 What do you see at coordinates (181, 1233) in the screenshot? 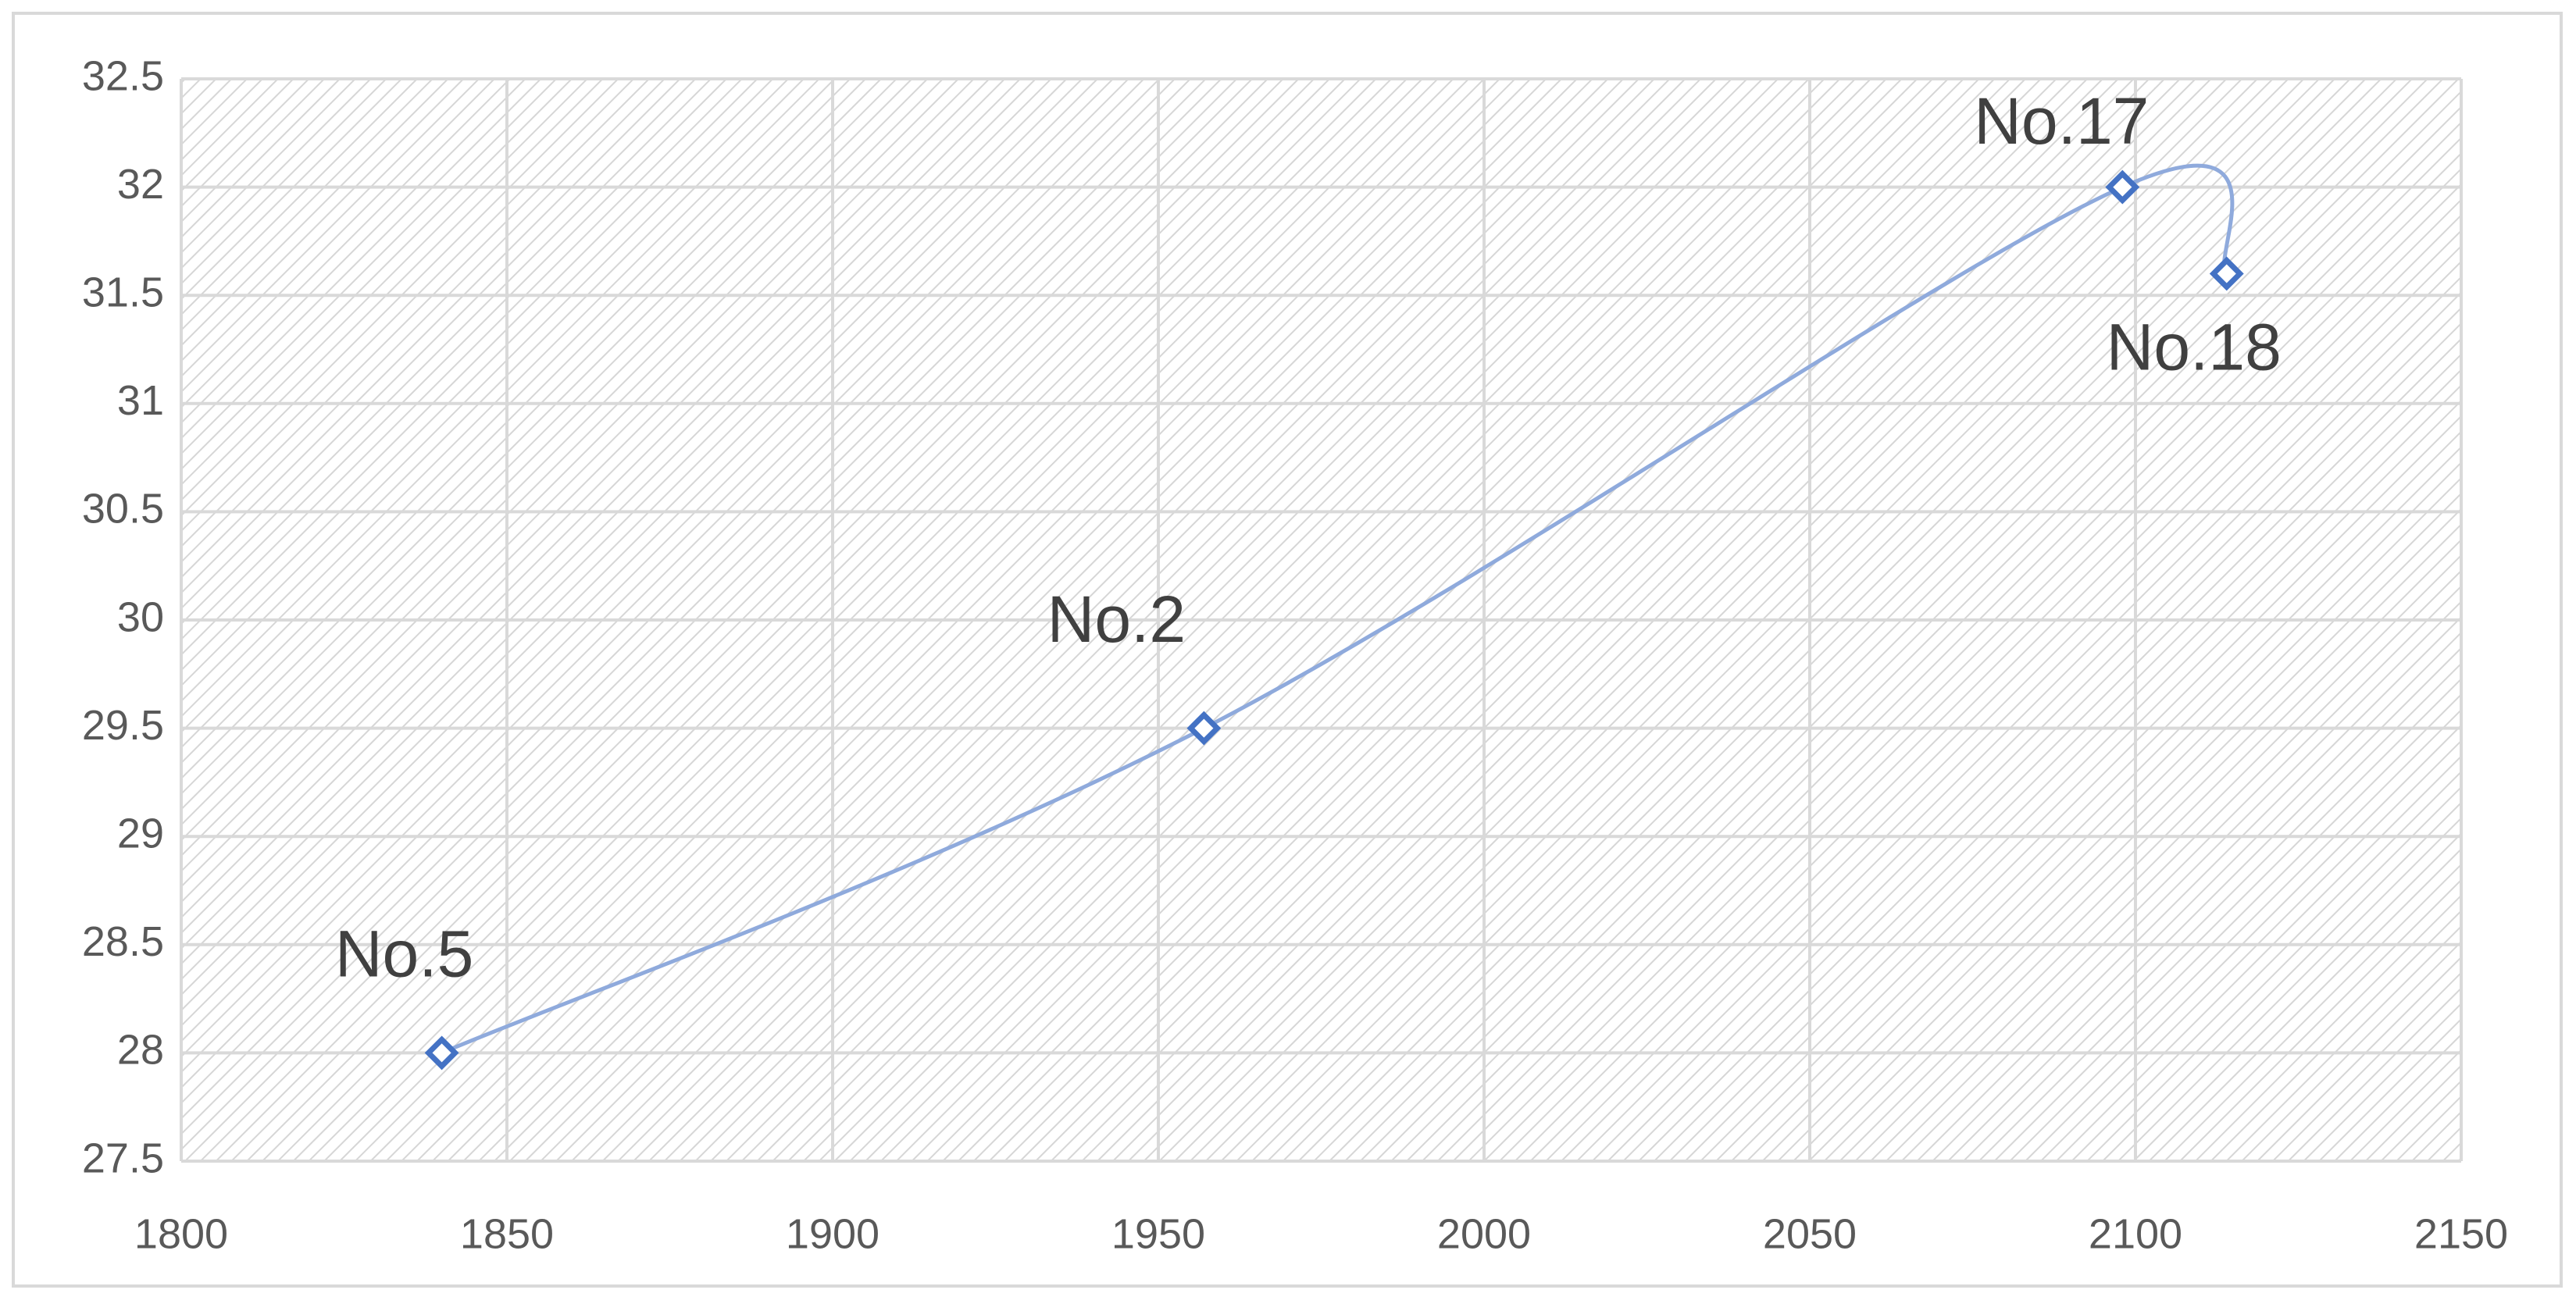
I see `x-tick-label: 1800` at bounding box center [181, 1233].